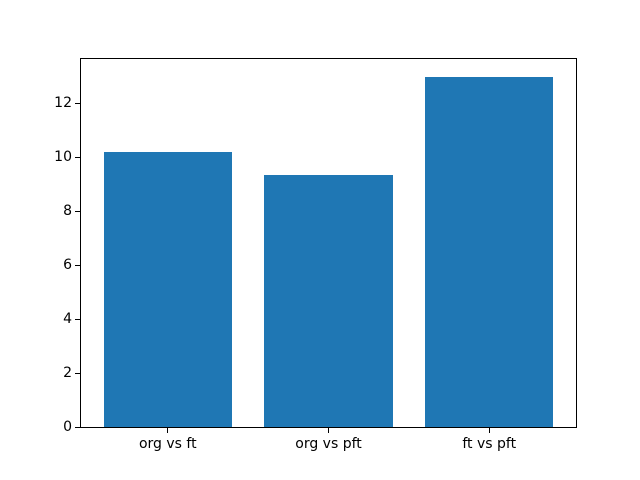 This screenshot has height=480, width=640. Describe the element at coordinates (67, 319) in the screenshot. I see `y-axis-tick-label: 4` at that location.